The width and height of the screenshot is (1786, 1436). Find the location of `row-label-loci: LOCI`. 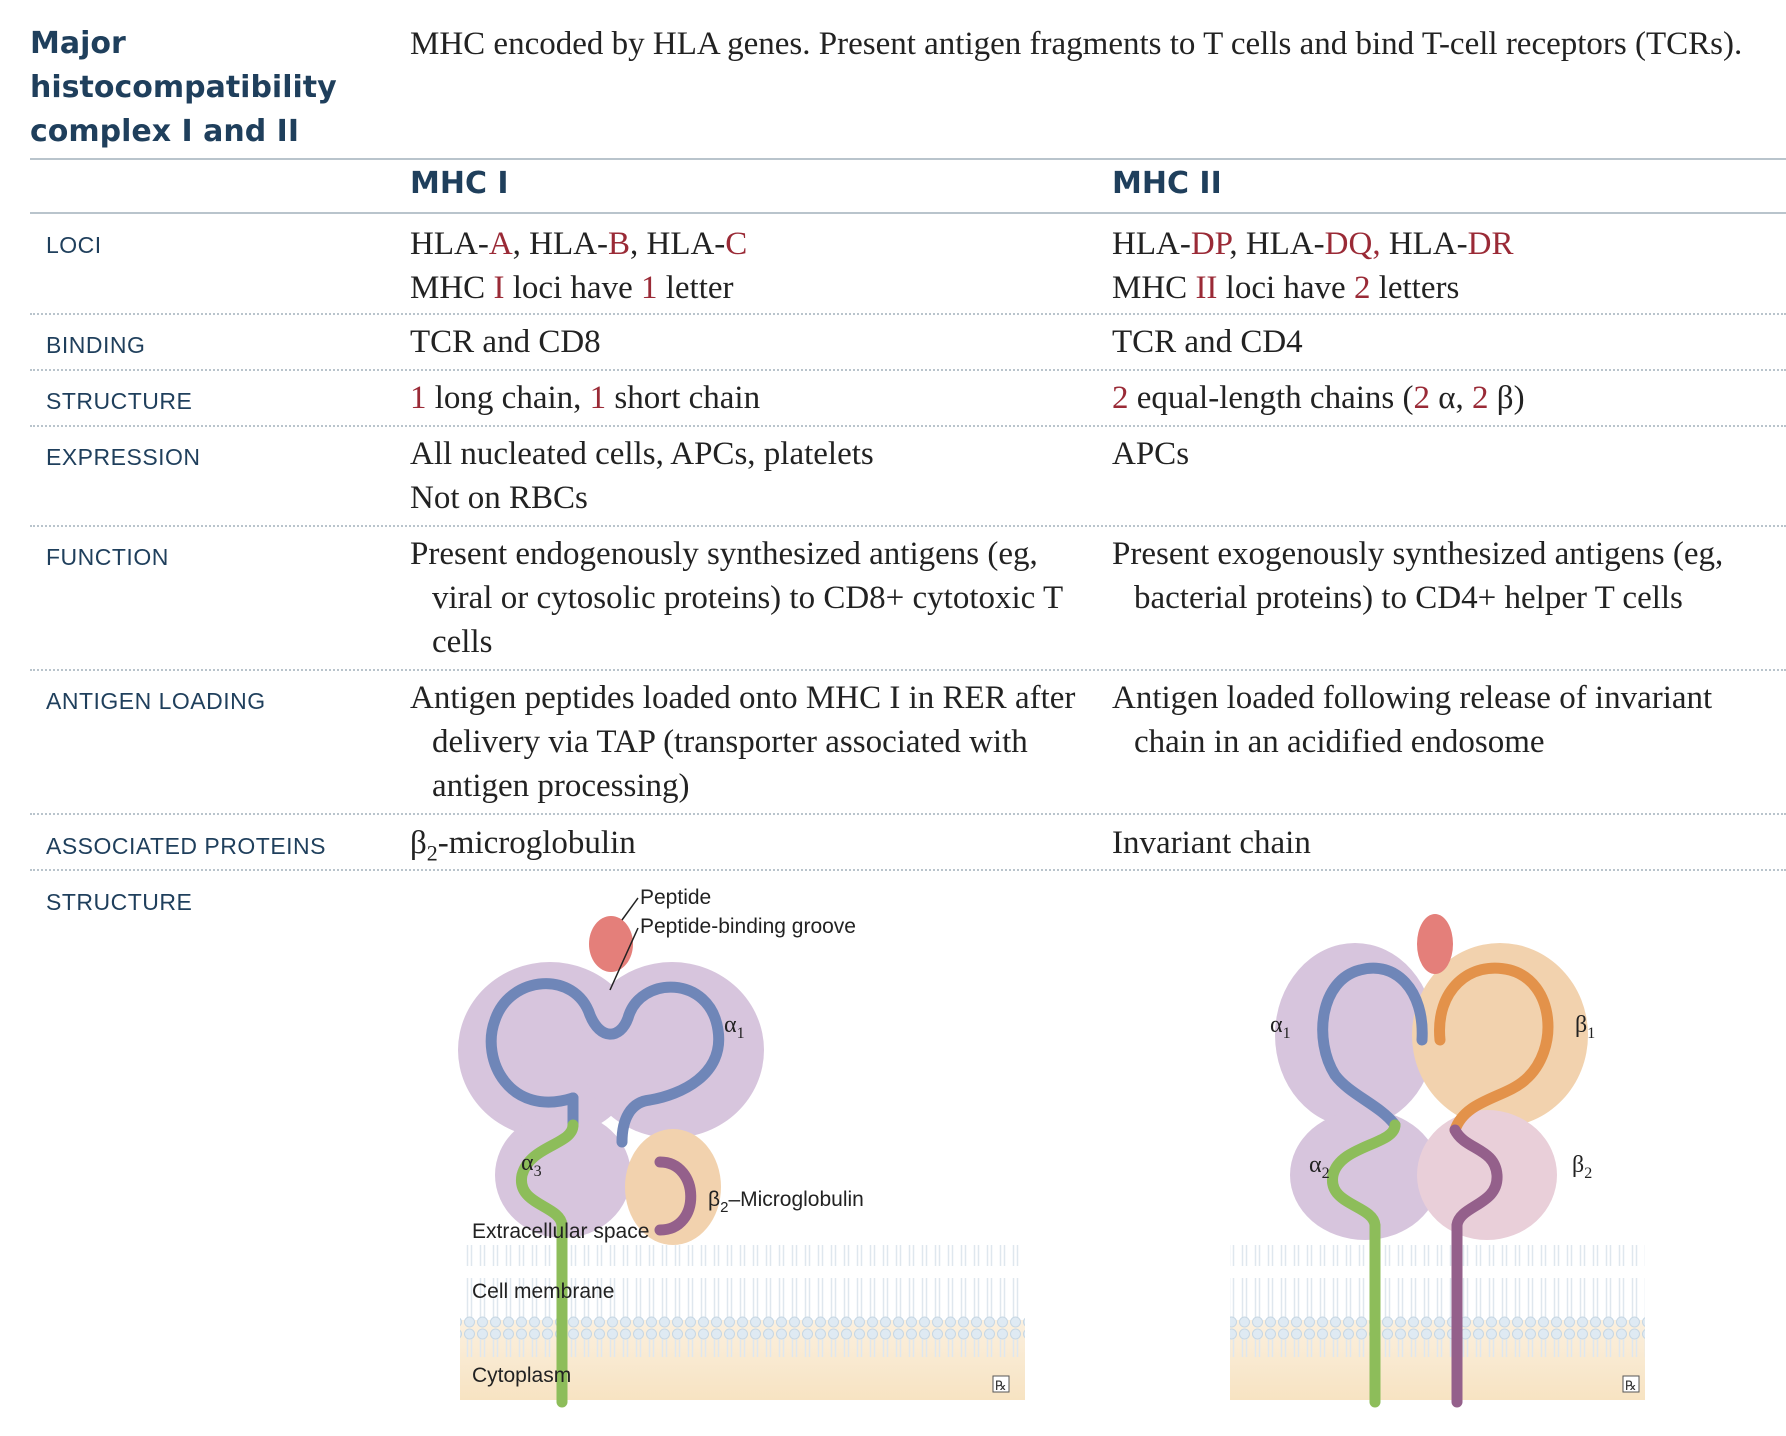

row-label-loci: LOCI is located at coordinates (74, 245).